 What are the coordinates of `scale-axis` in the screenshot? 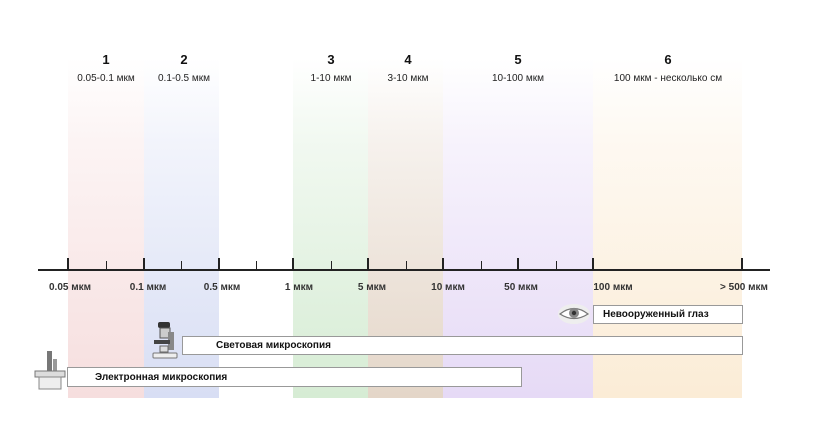 It's located at (404, 270).